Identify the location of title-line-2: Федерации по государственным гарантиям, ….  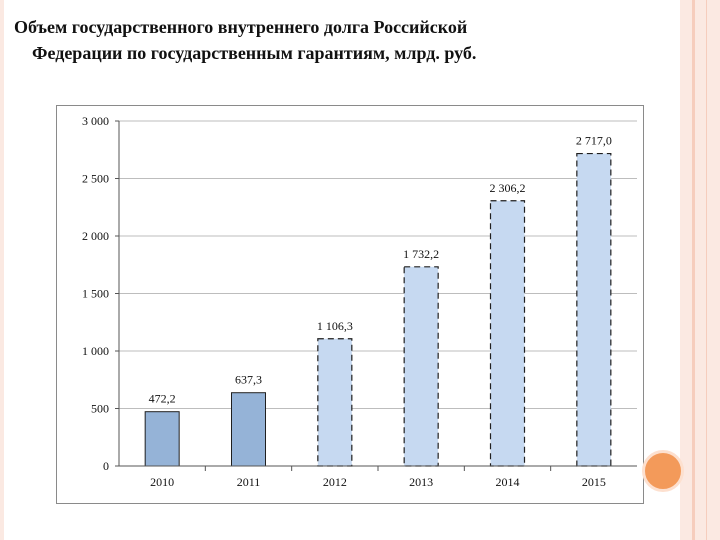
(254, 53).